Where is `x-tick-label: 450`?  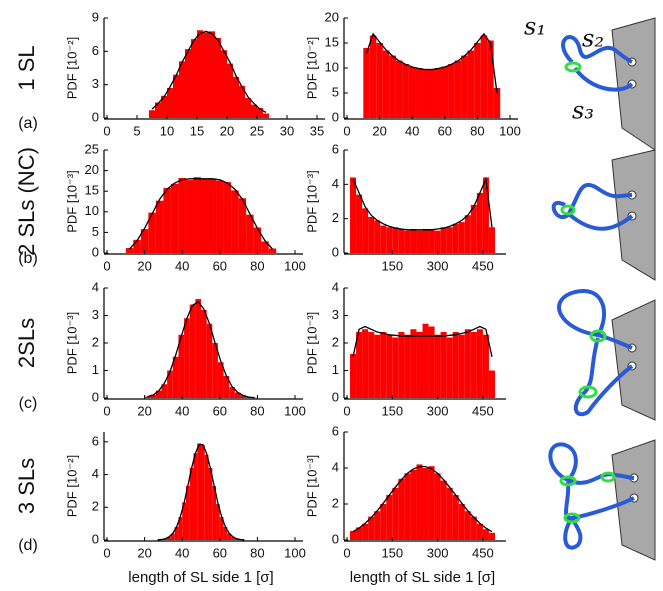 x-tick-label: 450 is located at coordinates (483, 265).